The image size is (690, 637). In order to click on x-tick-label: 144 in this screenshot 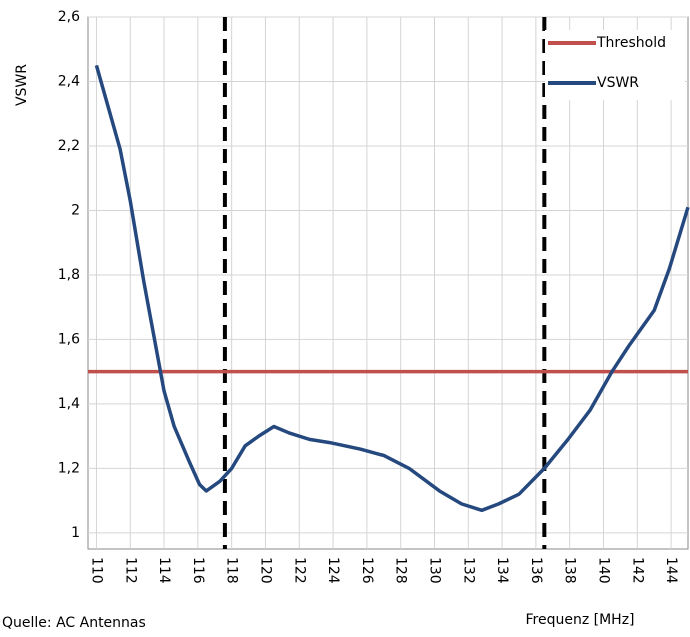, I will do `click(671, 570)`.